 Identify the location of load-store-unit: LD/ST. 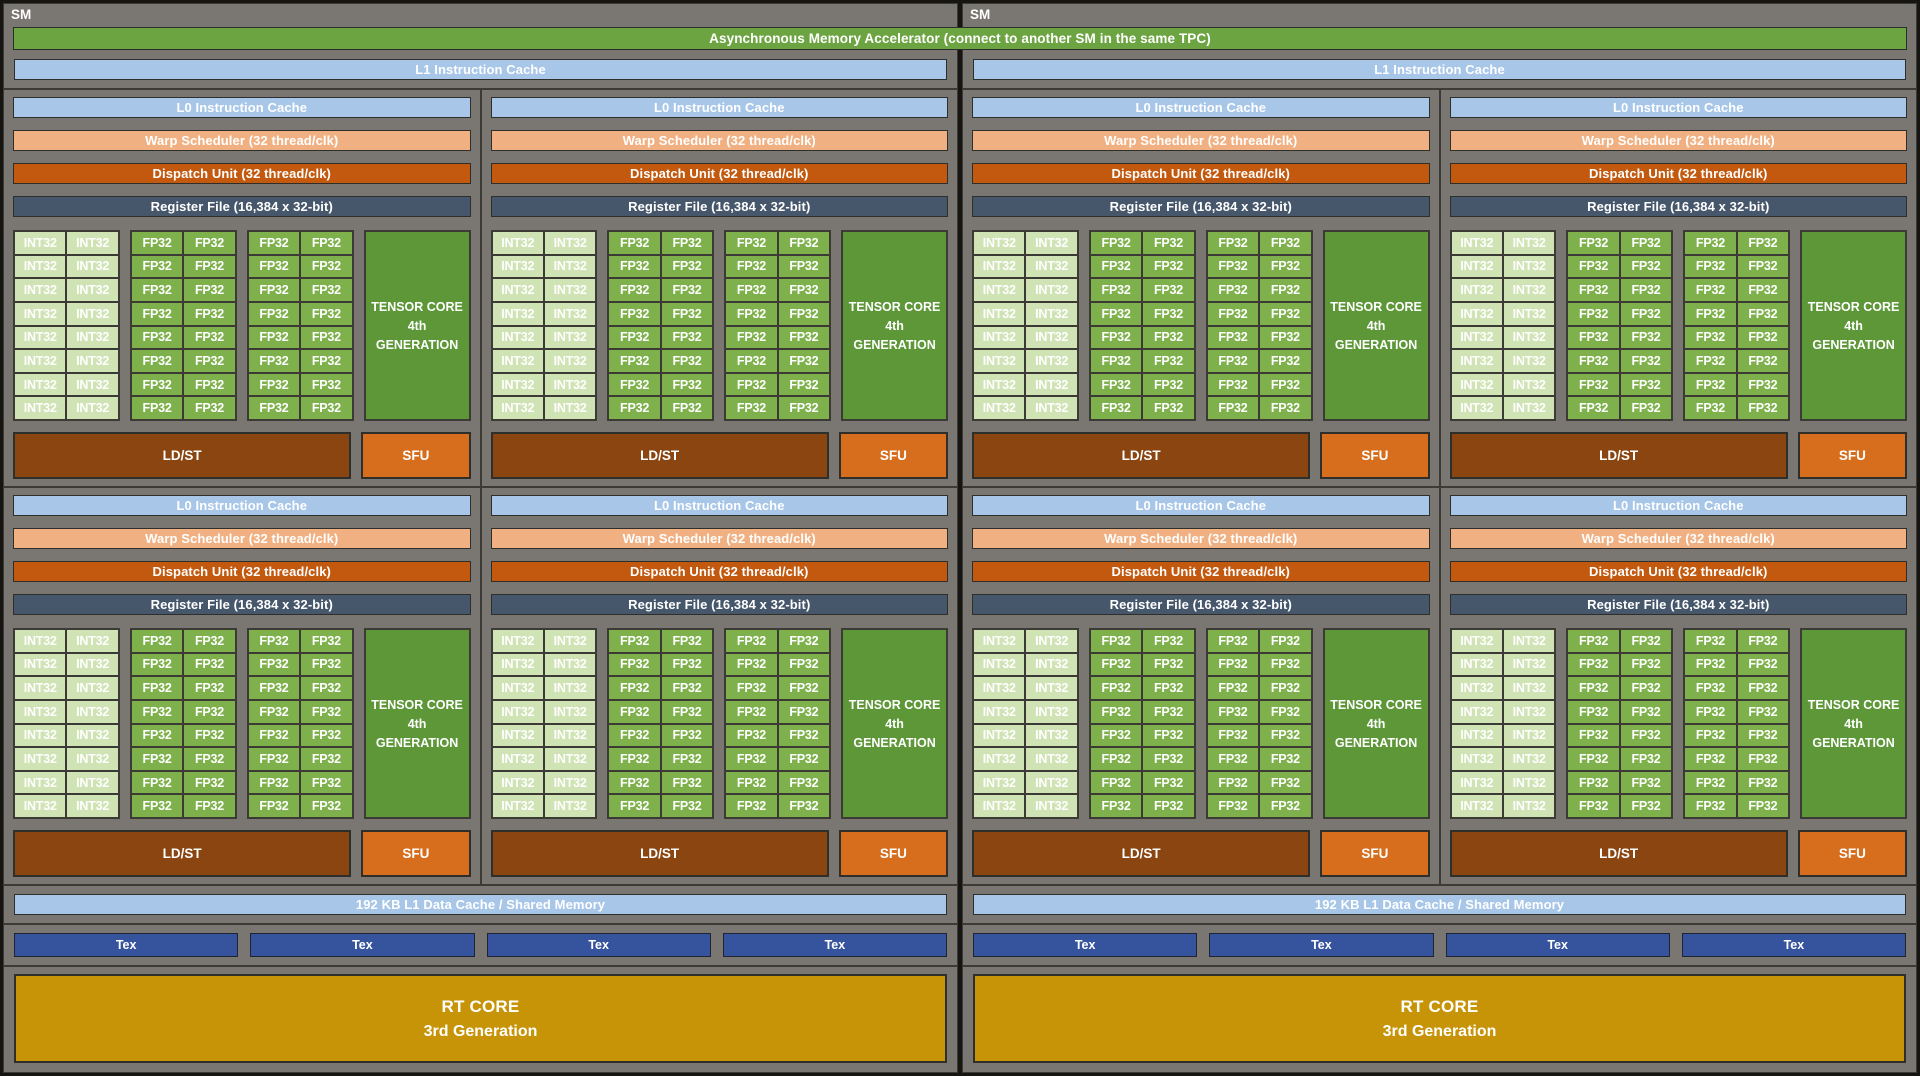
(659, 853).